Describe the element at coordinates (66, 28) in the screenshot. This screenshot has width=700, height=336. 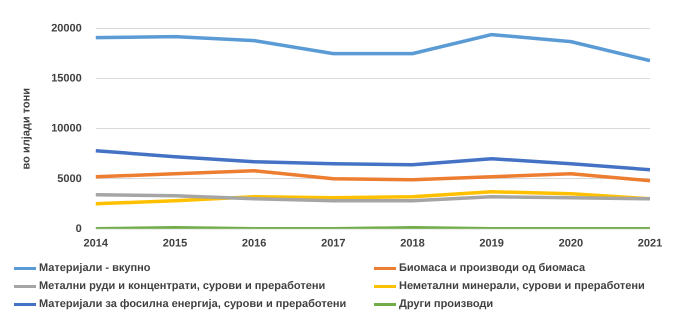
I see `y-tick-label: 20000` at that location.